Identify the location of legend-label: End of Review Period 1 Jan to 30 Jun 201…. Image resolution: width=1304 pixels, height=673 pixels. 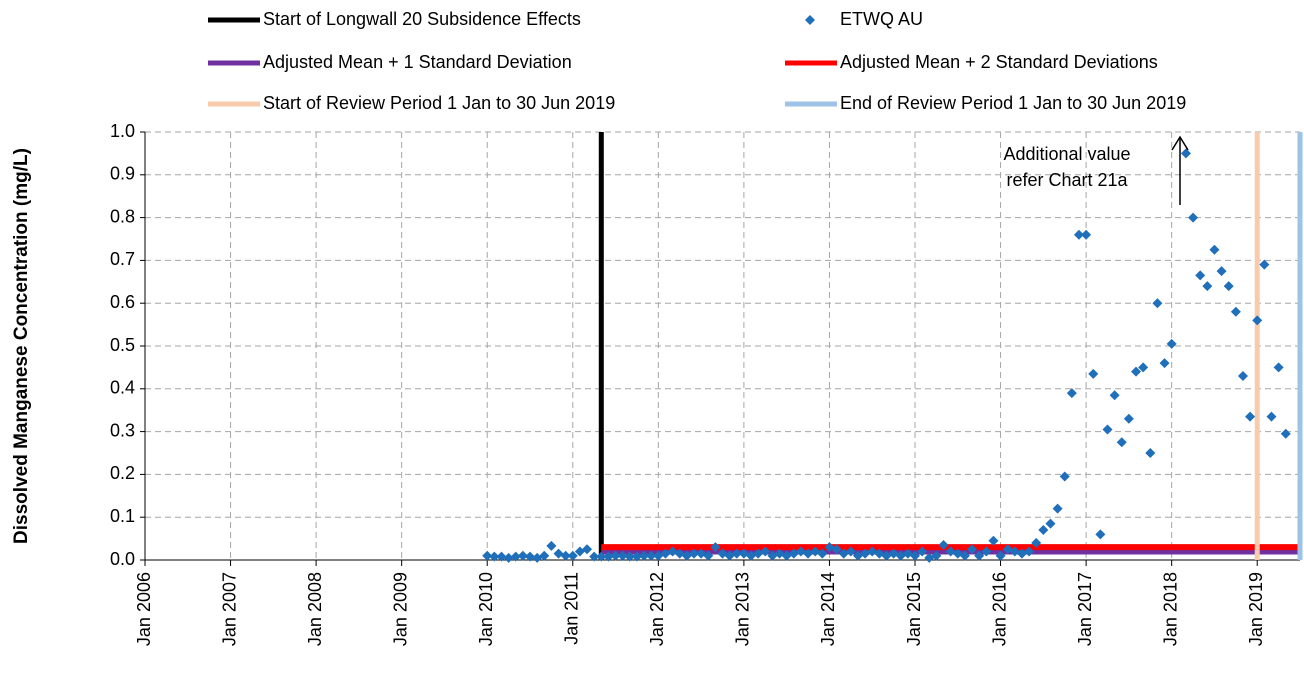
(1013, 103).